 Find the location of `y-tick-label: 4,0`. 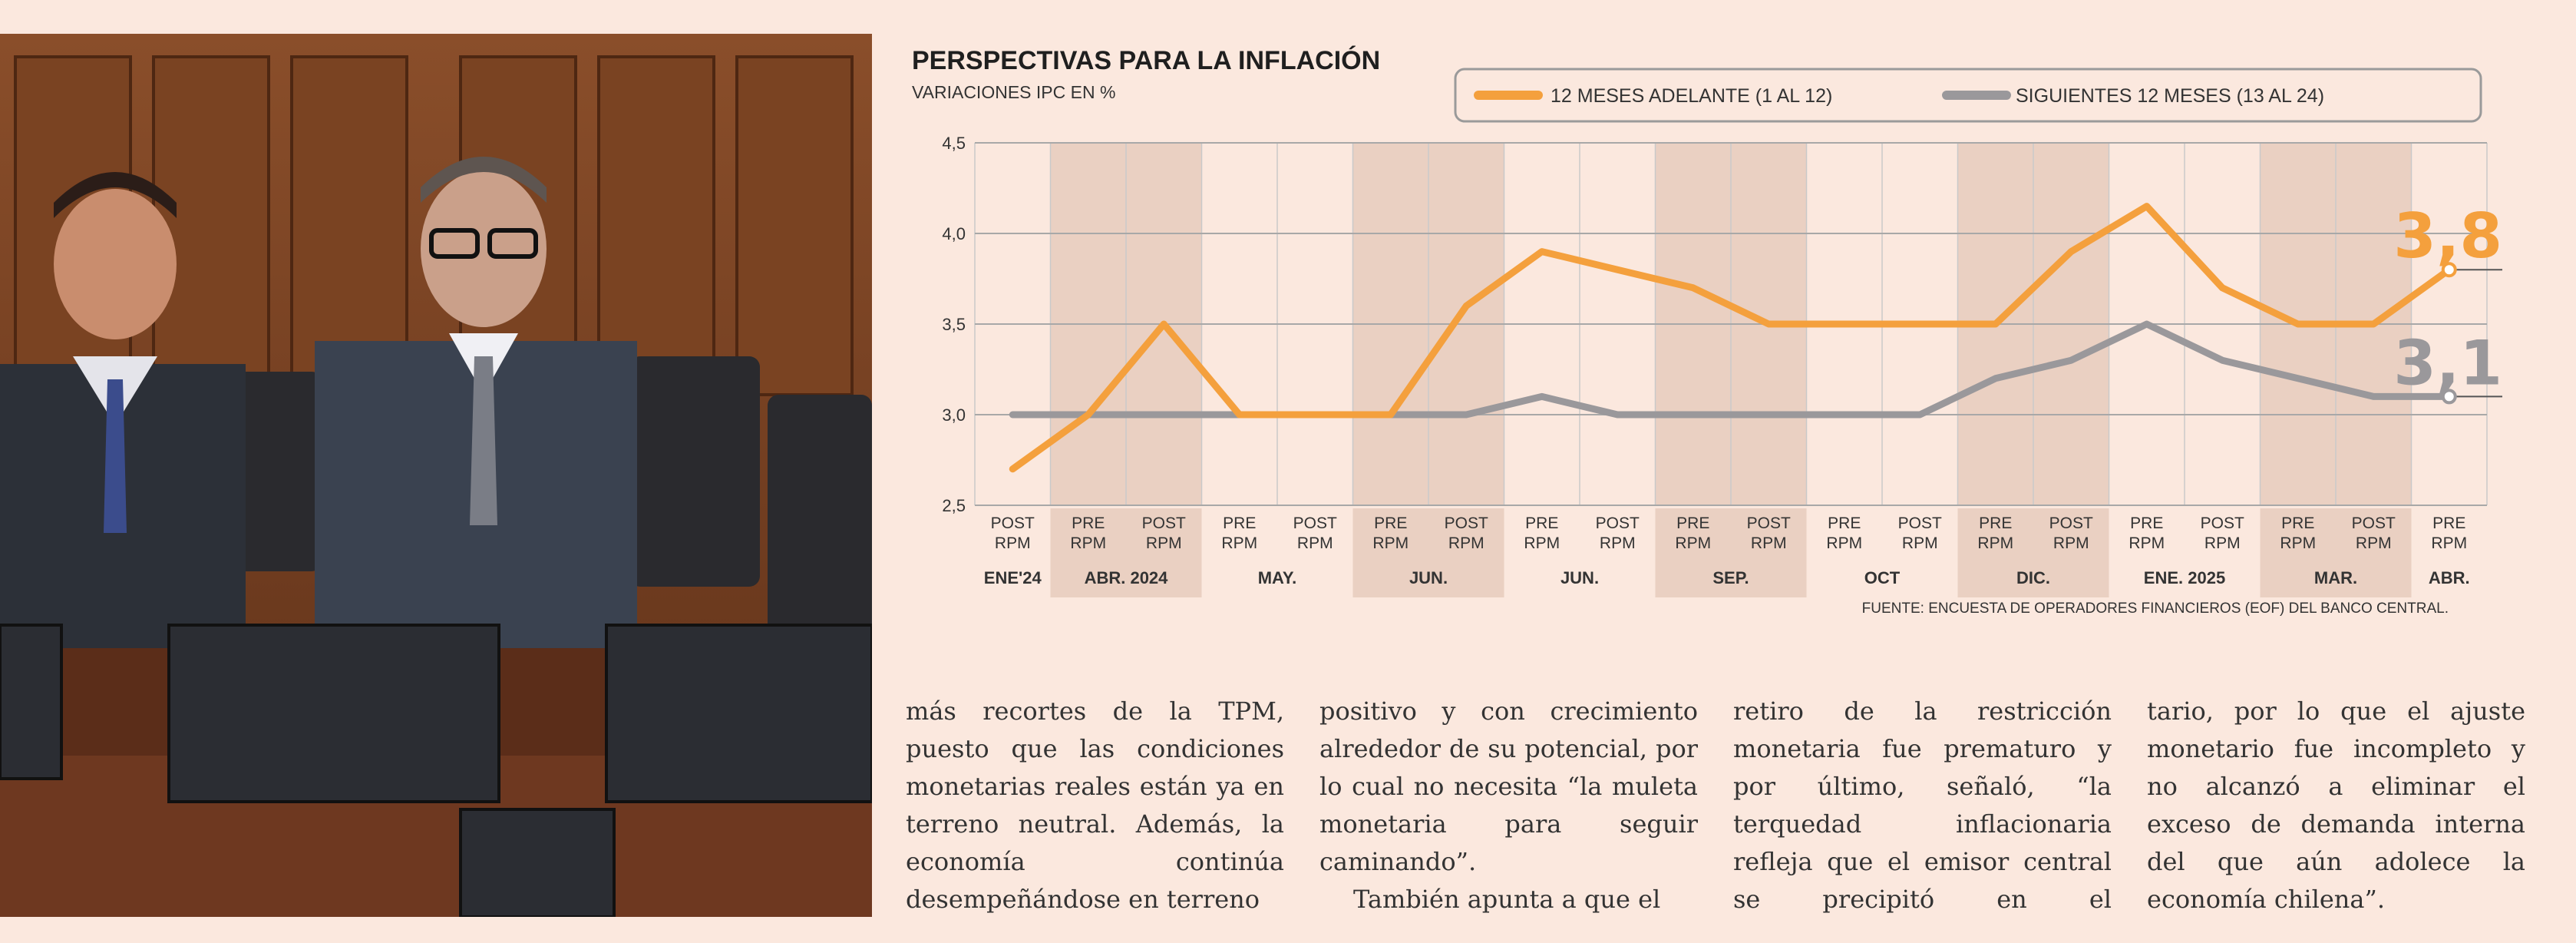

y-tick-label: 4,0 is located at coordinates (954, 233).